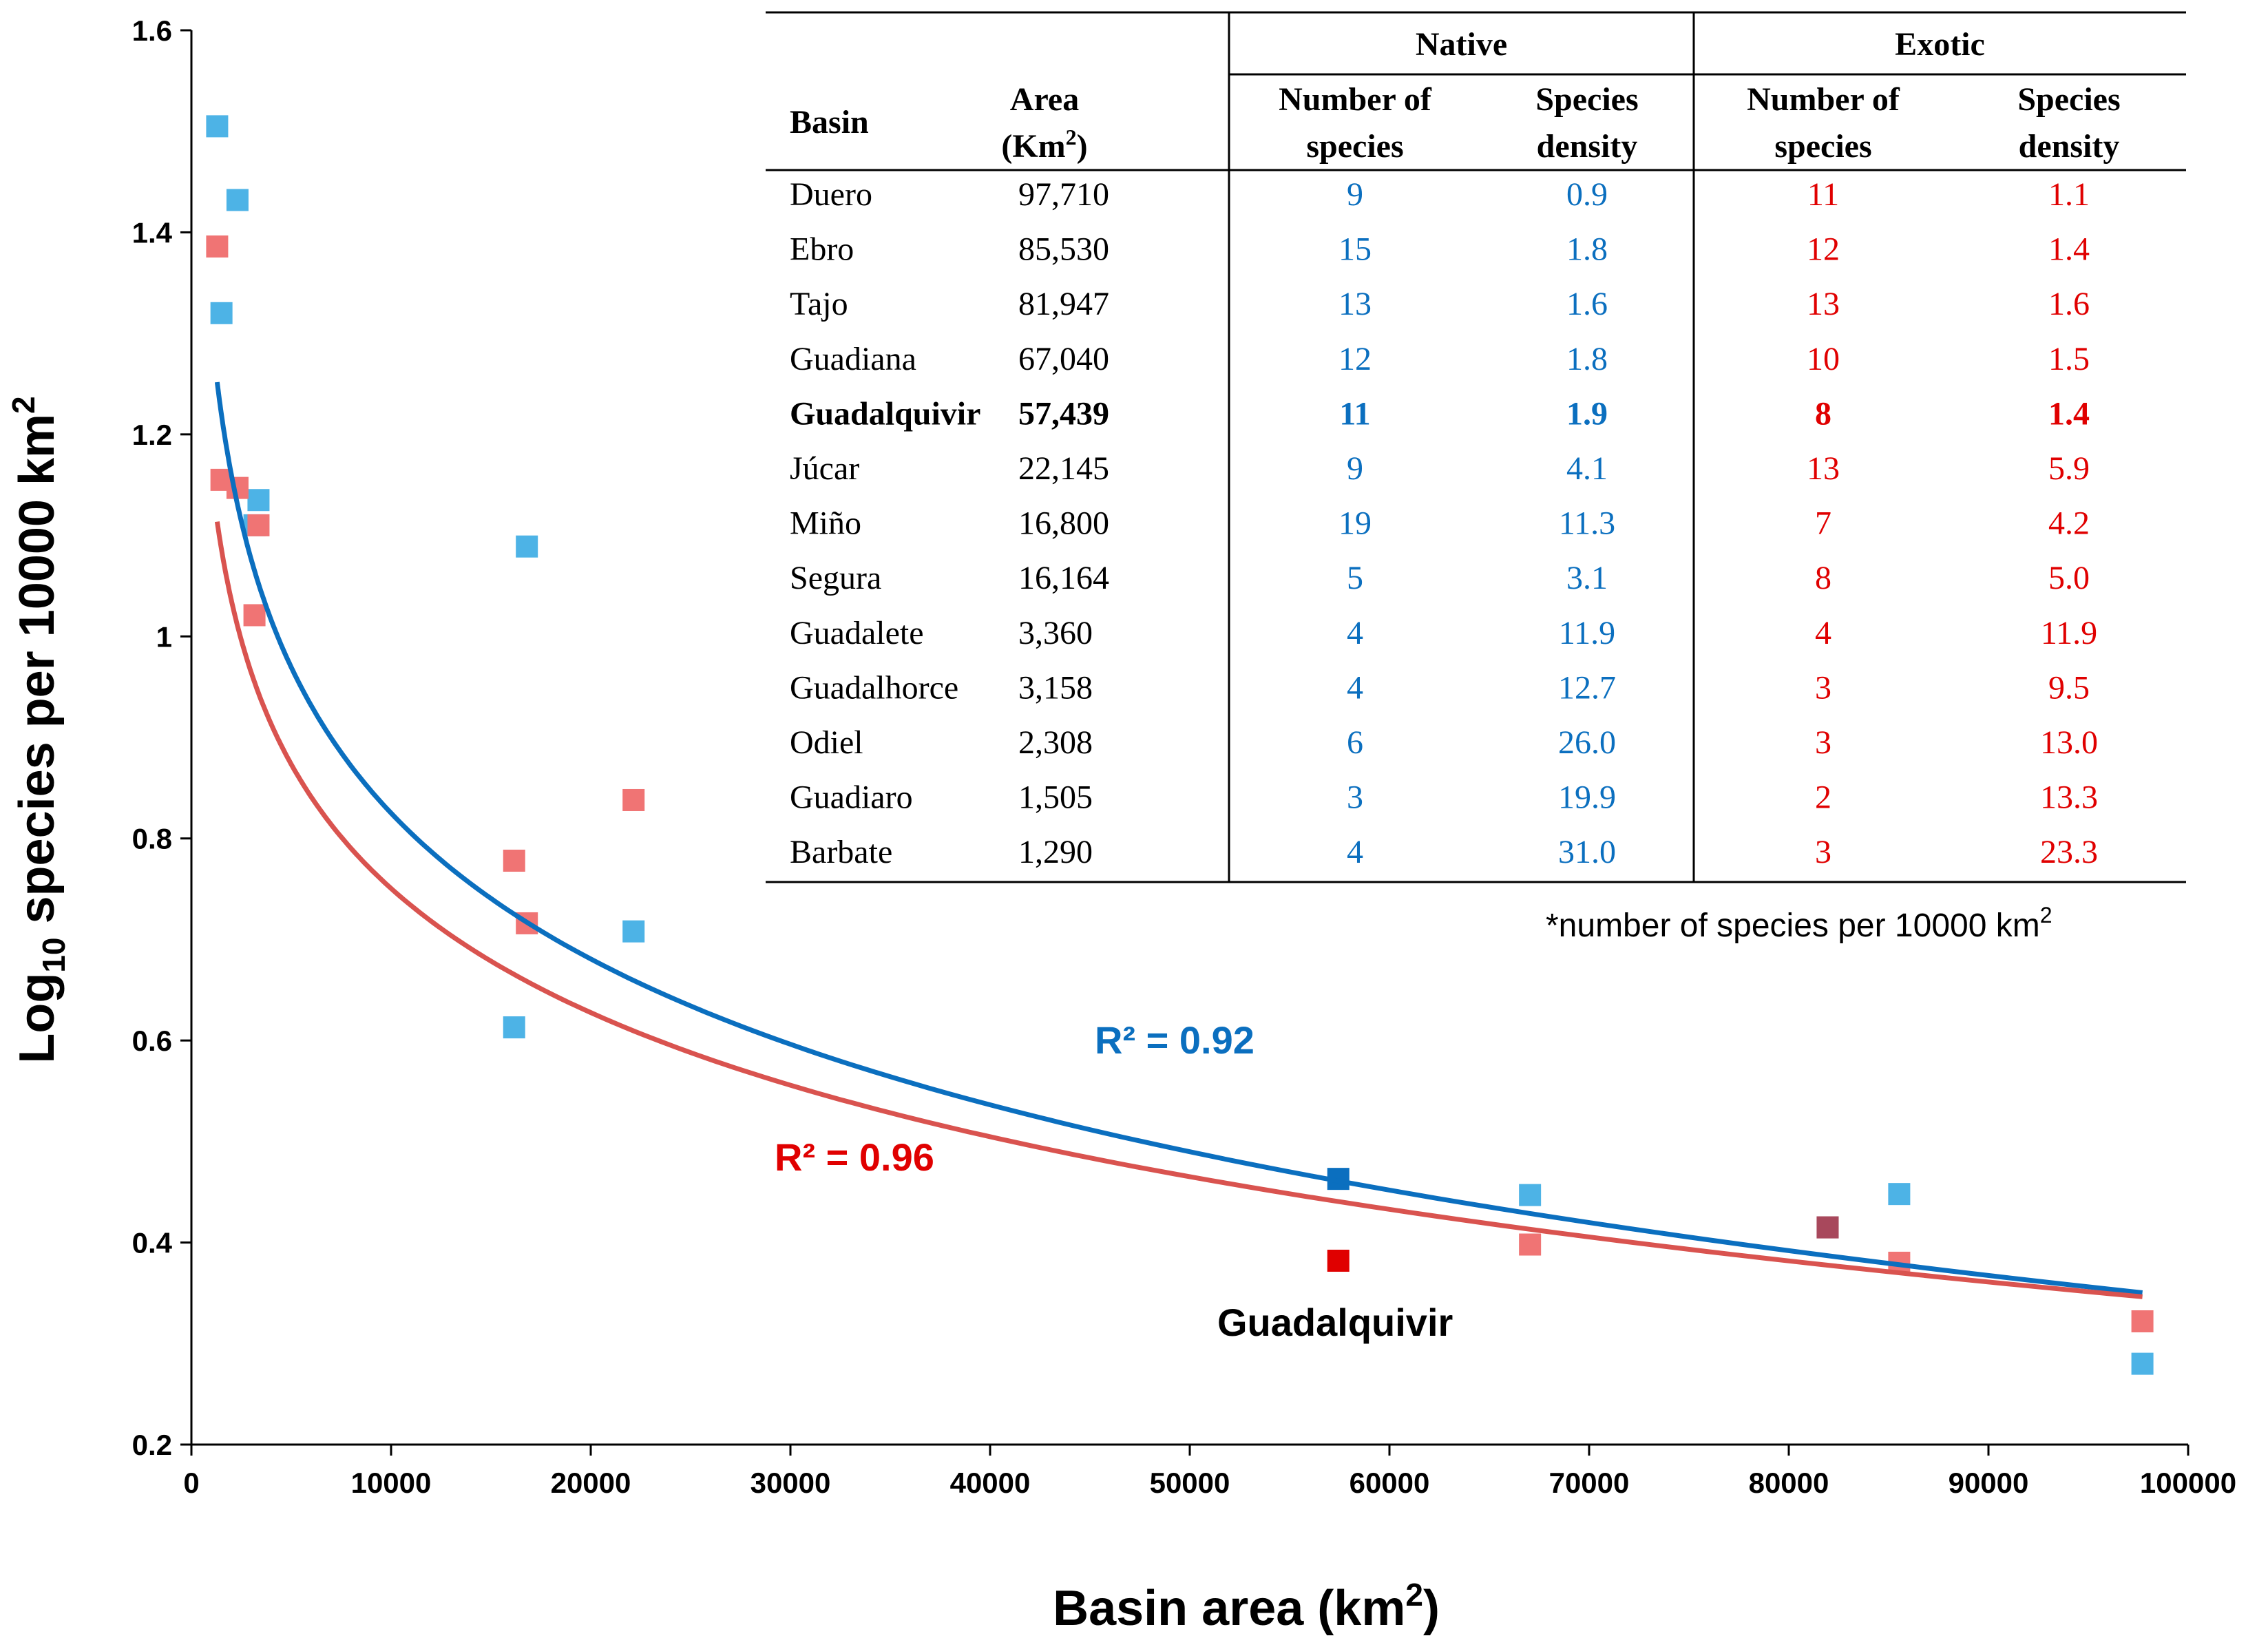 The height and width of the screenshot is (1647, 2268). Describe the element at coordinates (1044, 145) in the screenshot. I see `col-header-area-unit: (Km2)` at that location.